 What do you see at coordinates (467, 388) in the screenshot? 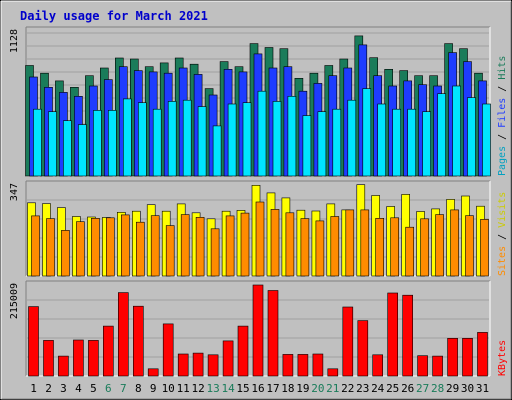
I see `x-tick-label: 30` at bounding box center [467, 388].